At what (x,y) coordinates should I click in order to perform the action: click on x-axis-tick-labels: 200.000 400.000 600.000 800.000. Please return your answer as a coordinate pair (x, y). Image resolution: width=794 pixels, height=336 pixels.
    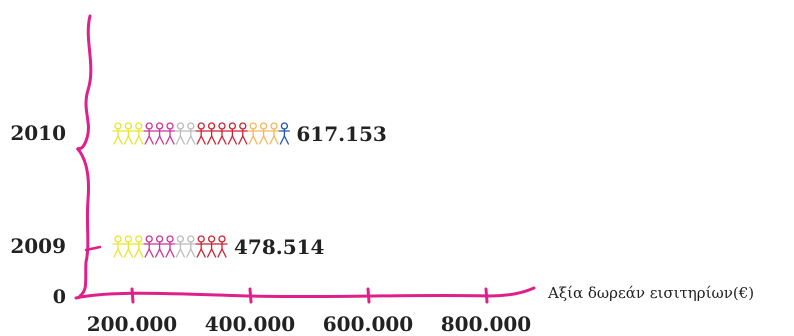
    Looking at the image, I should click on (309, 324).